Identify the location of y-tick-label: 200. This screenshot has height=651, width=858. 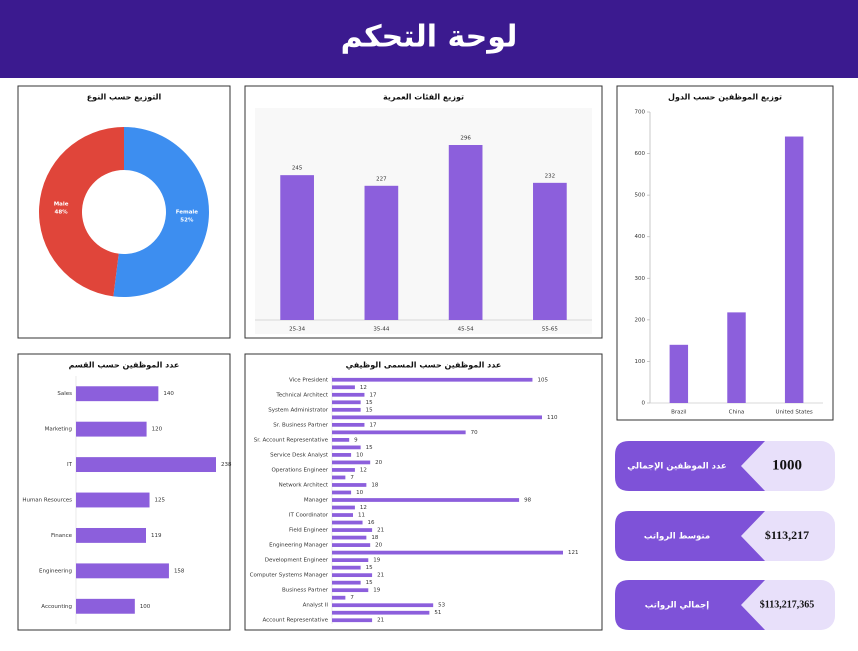
(640, 320).